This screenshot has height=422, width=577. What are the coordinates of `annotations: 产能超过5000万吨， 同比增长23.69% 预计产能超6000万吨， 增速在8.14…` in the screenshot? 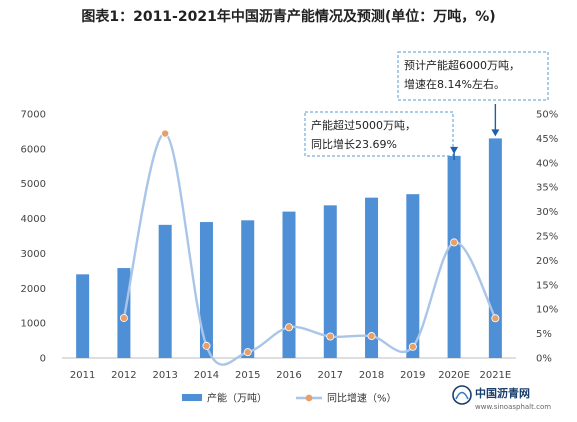 It's located at (426, 105).